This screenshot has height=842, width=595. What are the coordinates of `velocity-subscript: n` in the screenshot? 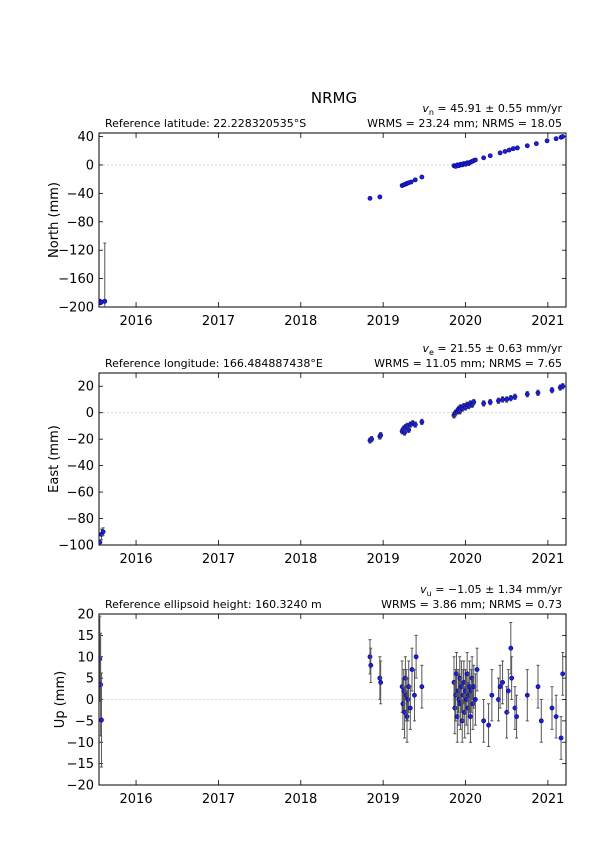 It's located at (431, 112).